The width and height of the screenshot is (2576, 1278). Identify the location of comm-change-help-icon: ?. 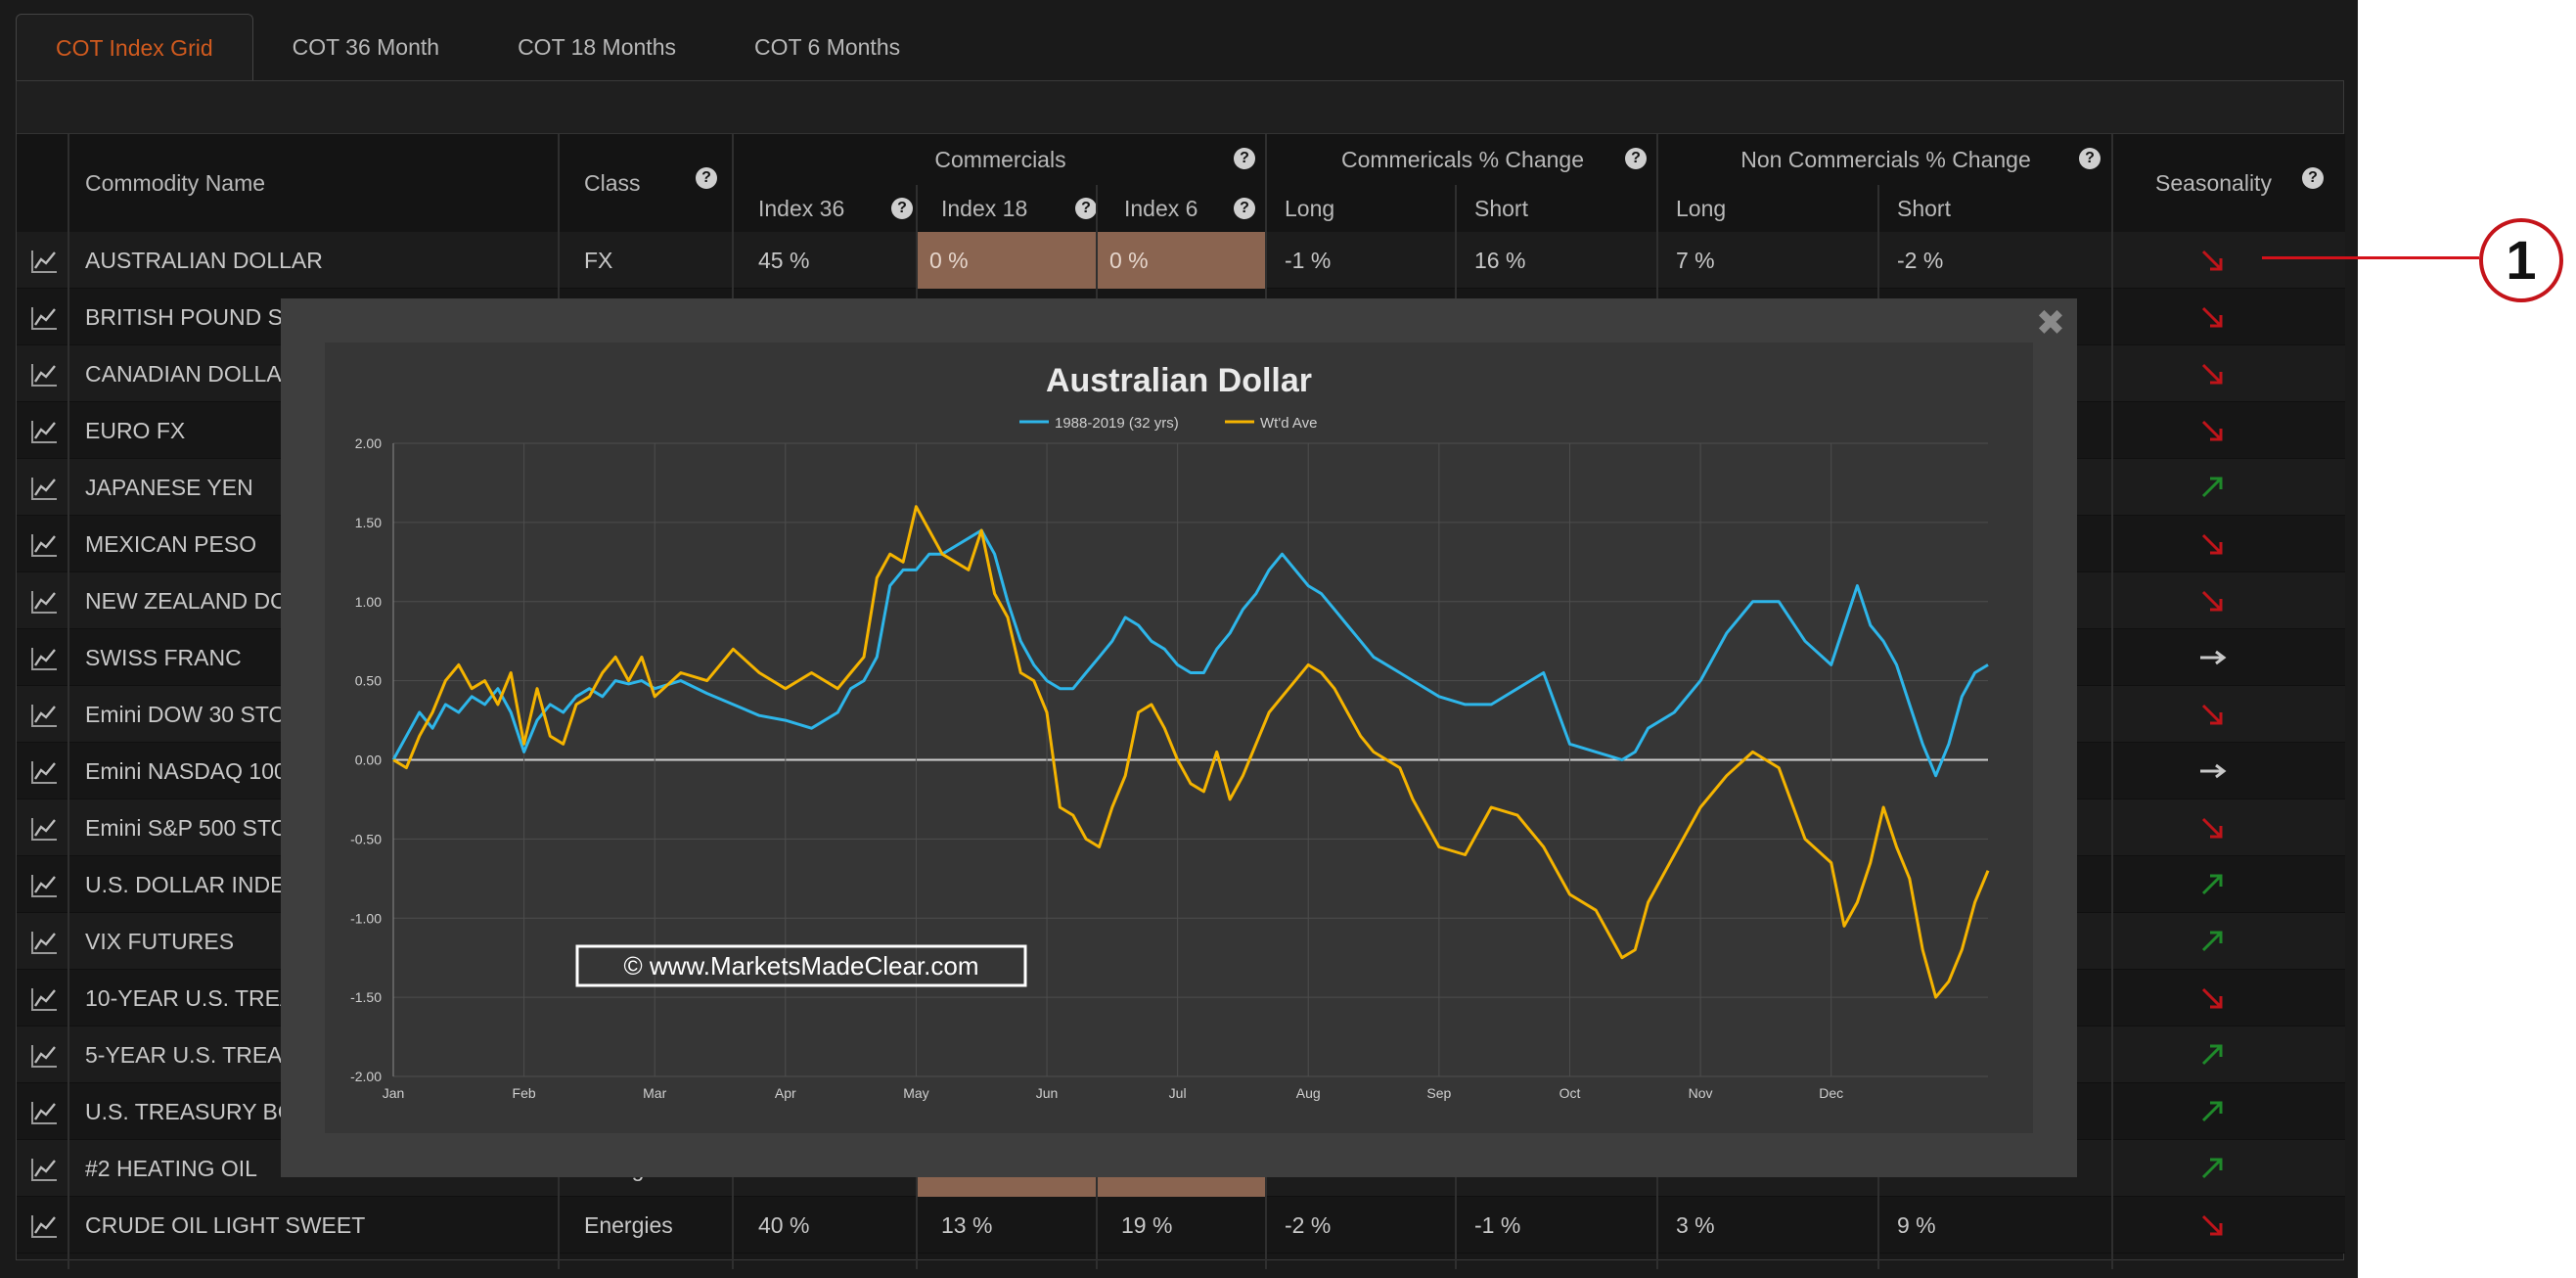
(1636, 159).